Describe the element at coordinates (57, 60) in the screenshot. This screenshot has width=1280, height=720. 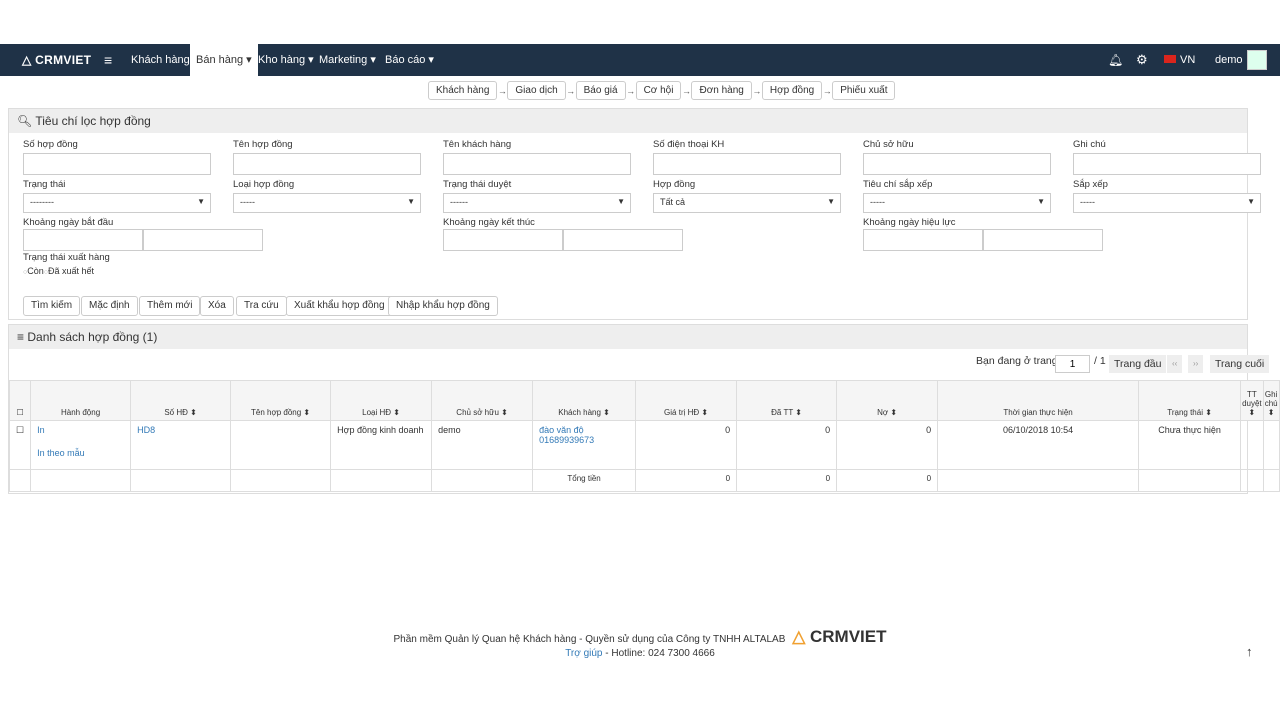
I see `logo: △ CRMVIET` at that location.